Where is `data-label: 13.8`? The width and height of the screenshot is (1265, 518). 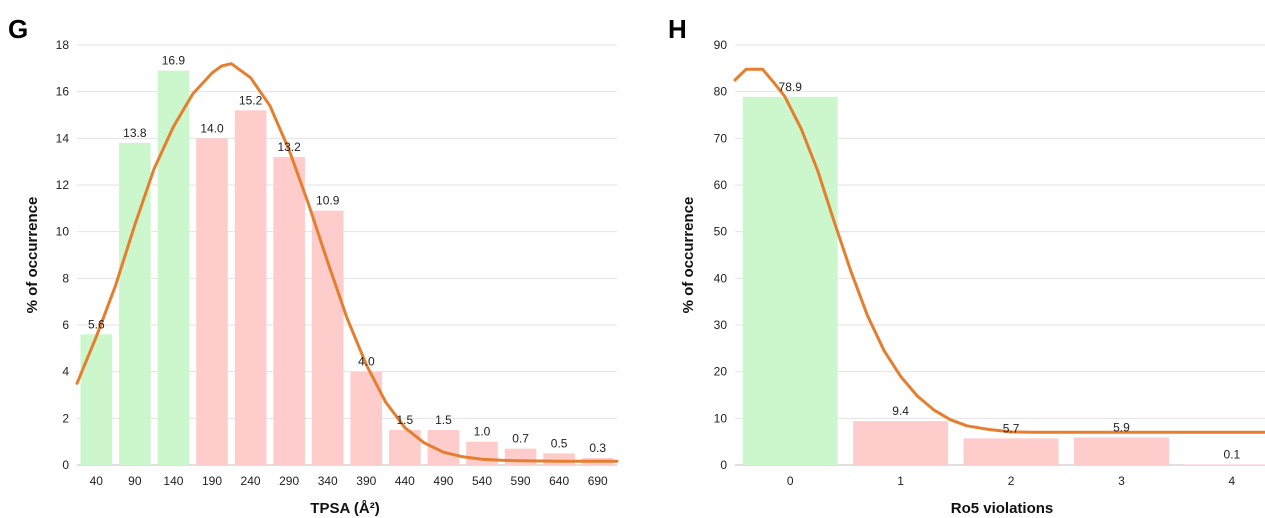 data-label: 13.8 is located at coordinates (135, 133).